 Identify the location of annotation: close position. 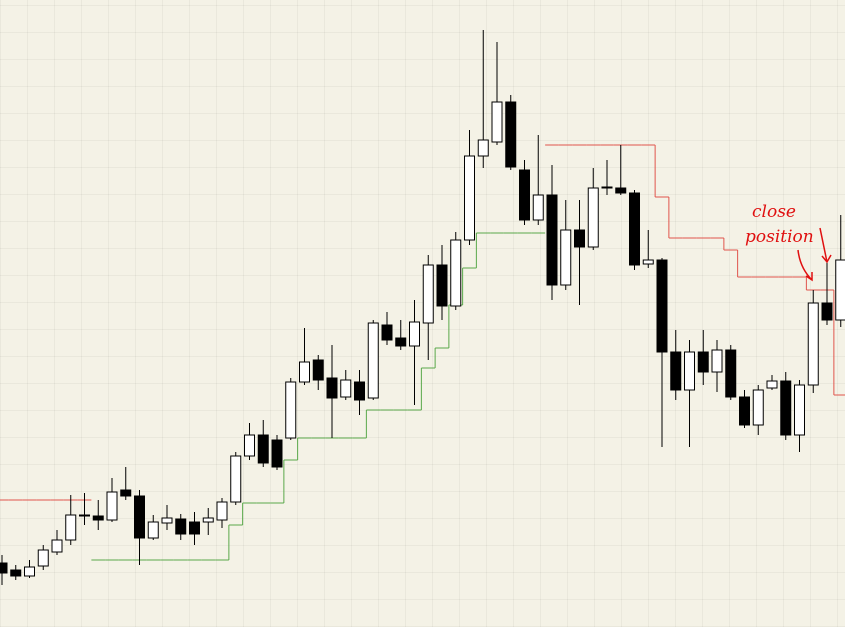
(788, 242).